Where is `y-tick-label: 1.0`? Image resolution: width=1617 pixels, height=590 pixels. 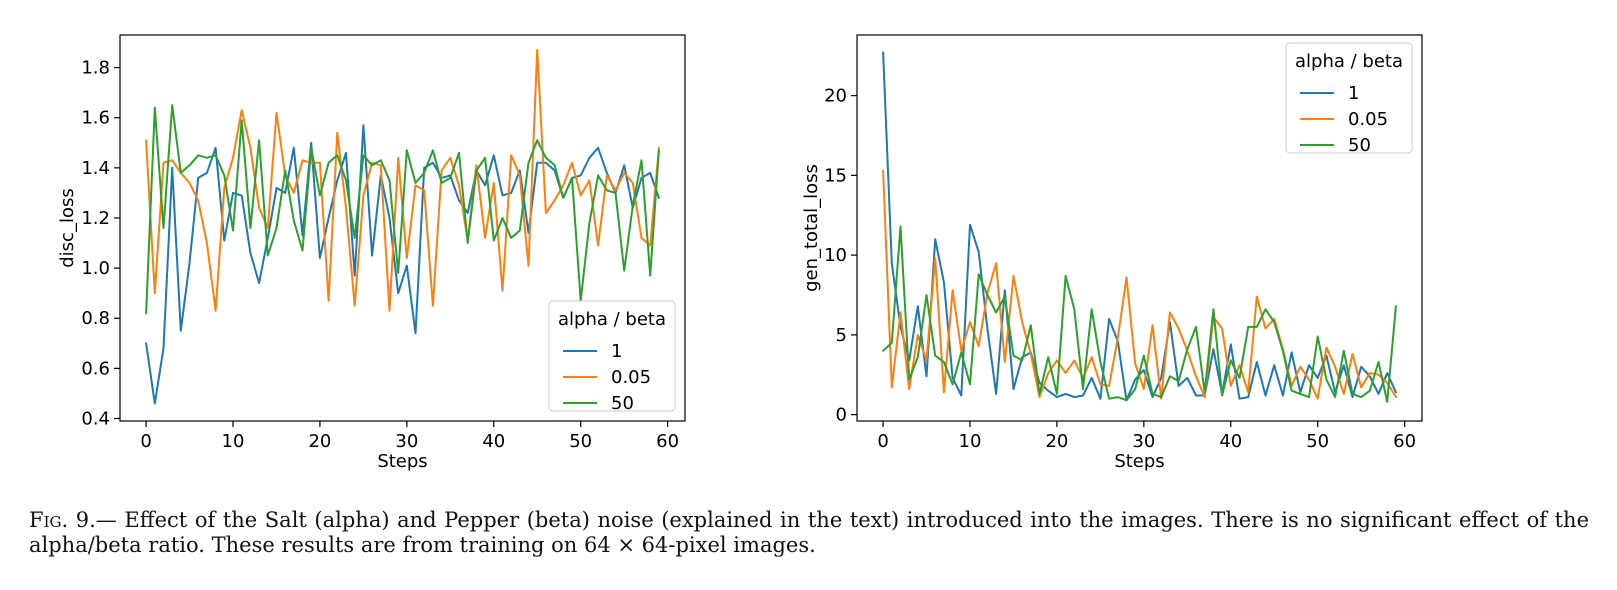 y-tick-label: 1.0 is located at coordinates (95, 268).